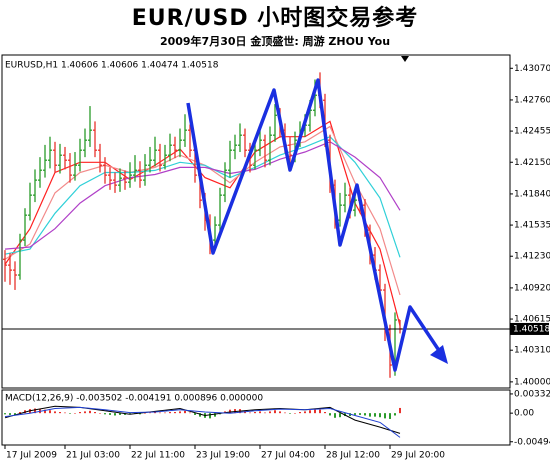  Describe the element at coordinates (532, 69) in the screenshot. I see `y-tick-label: 1.43070` at that location.